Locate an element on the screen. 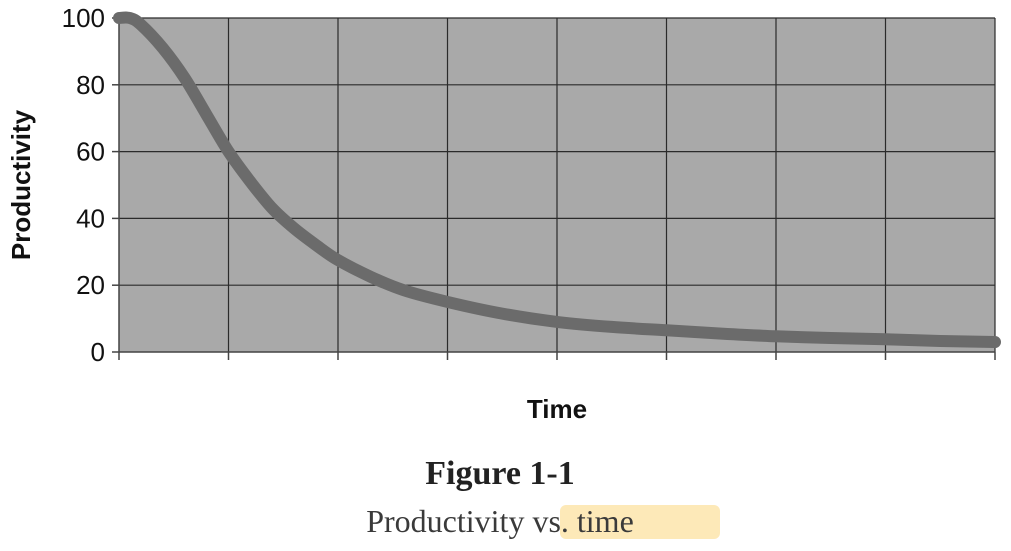 Image resolution: width=1011 pixels, height=551 pixels. y-tick-label: 80 is located at coordinates (90, 85).